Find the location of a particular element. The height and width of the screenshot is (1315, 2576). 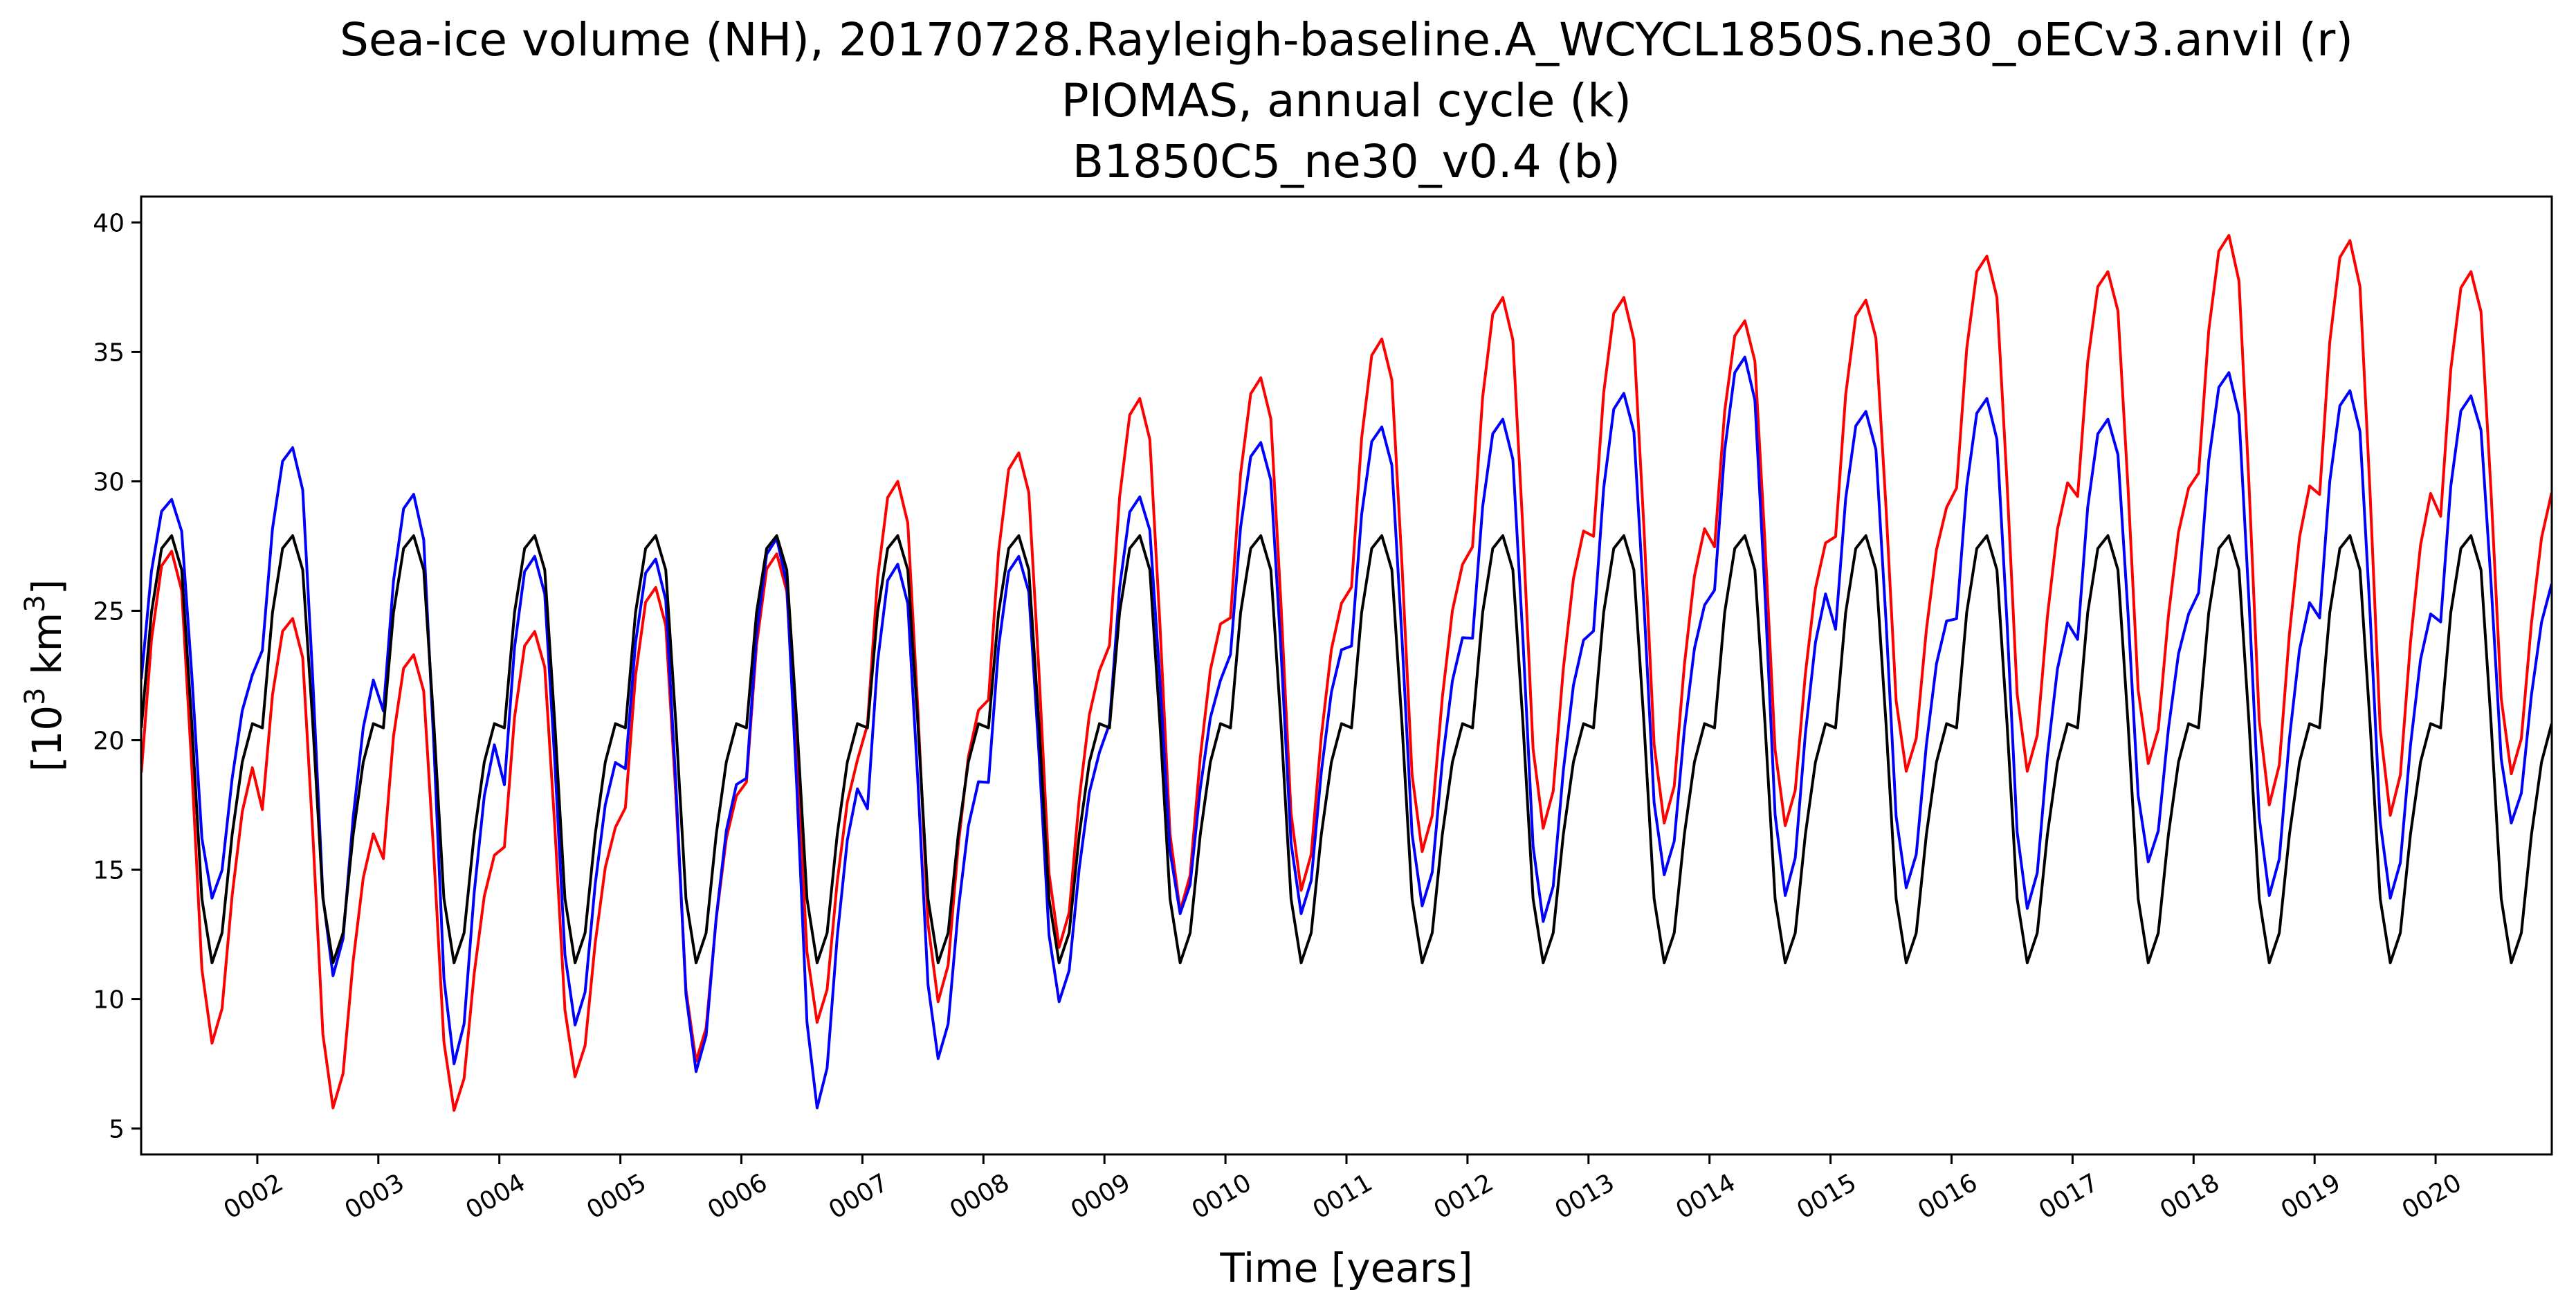

y-label-pre: [10 is located at coordinates (47, 738).